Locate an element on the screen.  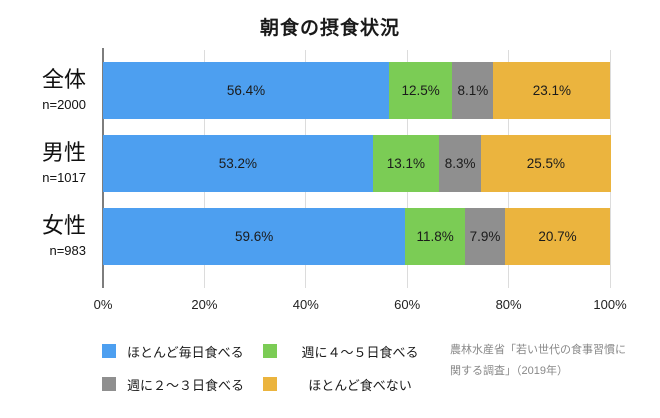
value-label: 12.5% is located at coordinates (420, 90).